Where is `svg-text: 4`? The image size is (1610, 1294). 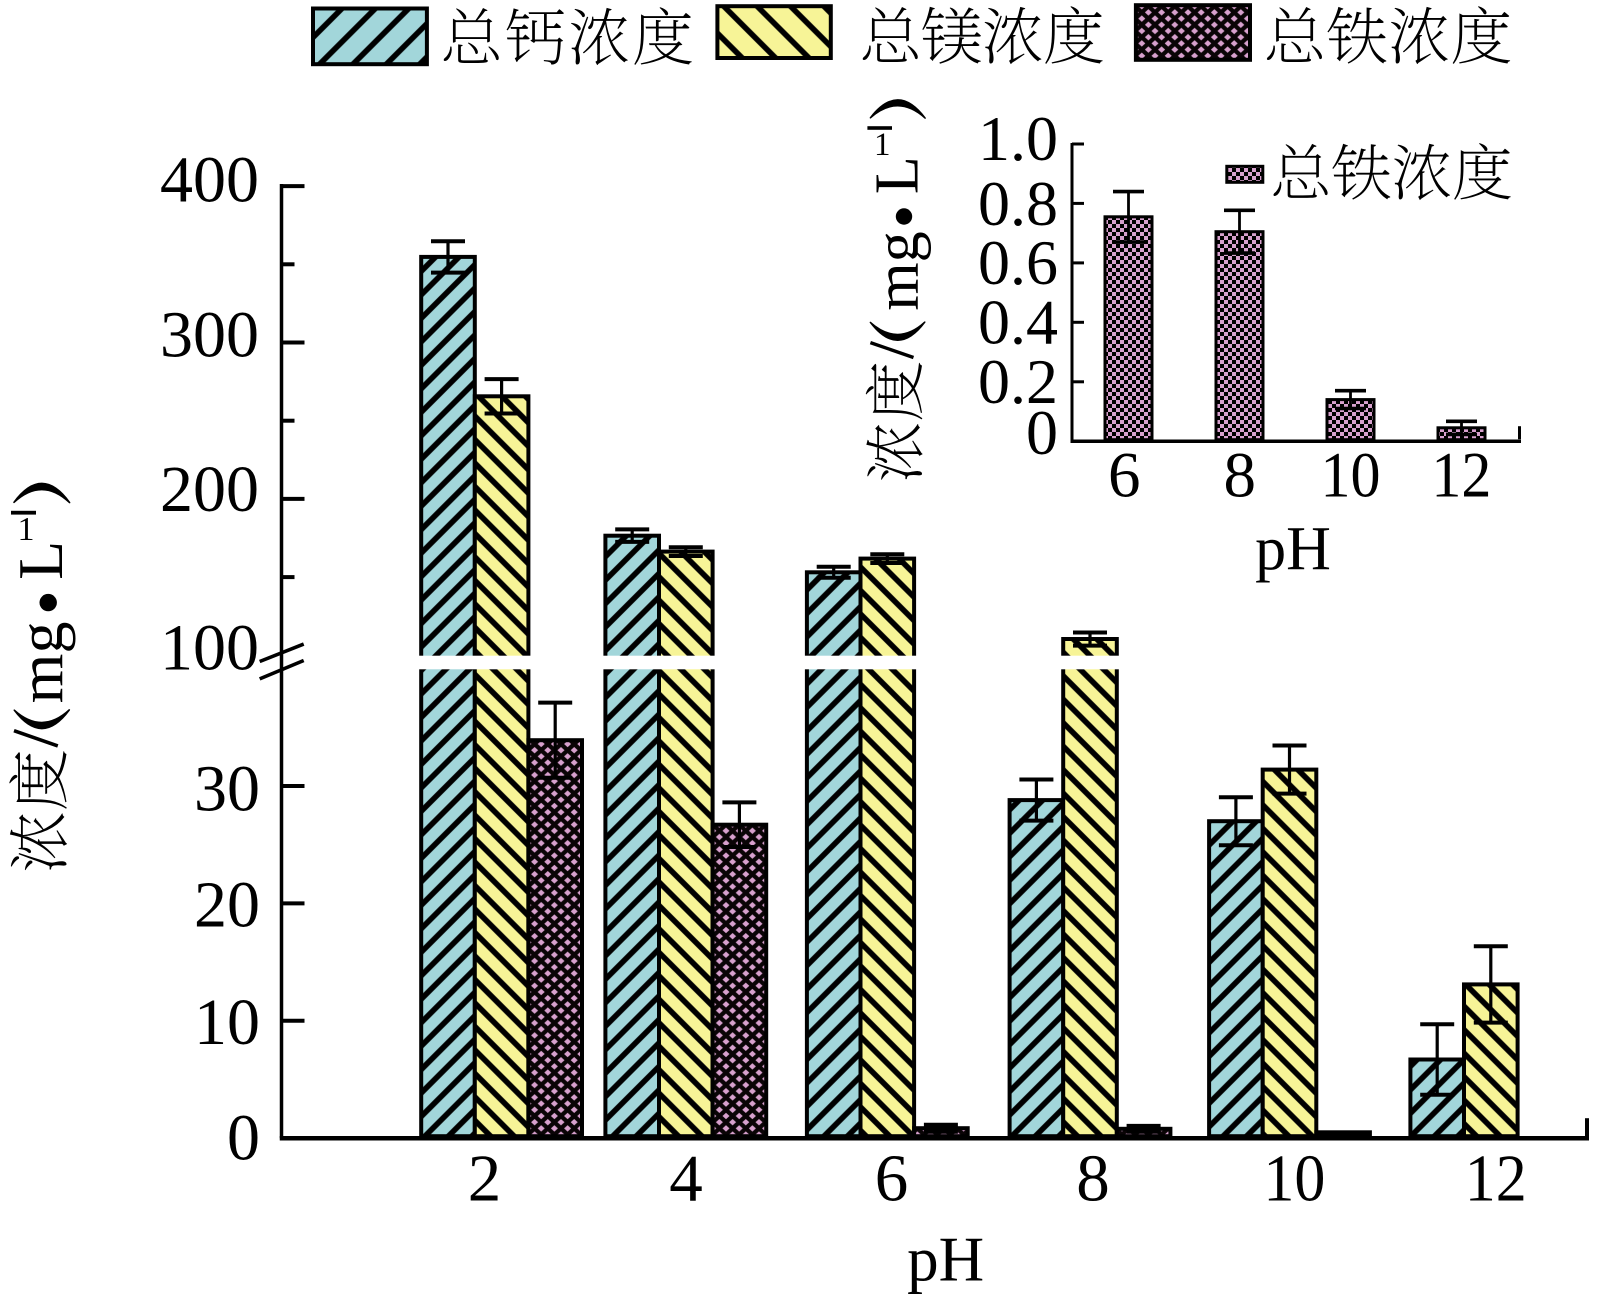
svg-text: 4 is located at coordinates (686, 1179).